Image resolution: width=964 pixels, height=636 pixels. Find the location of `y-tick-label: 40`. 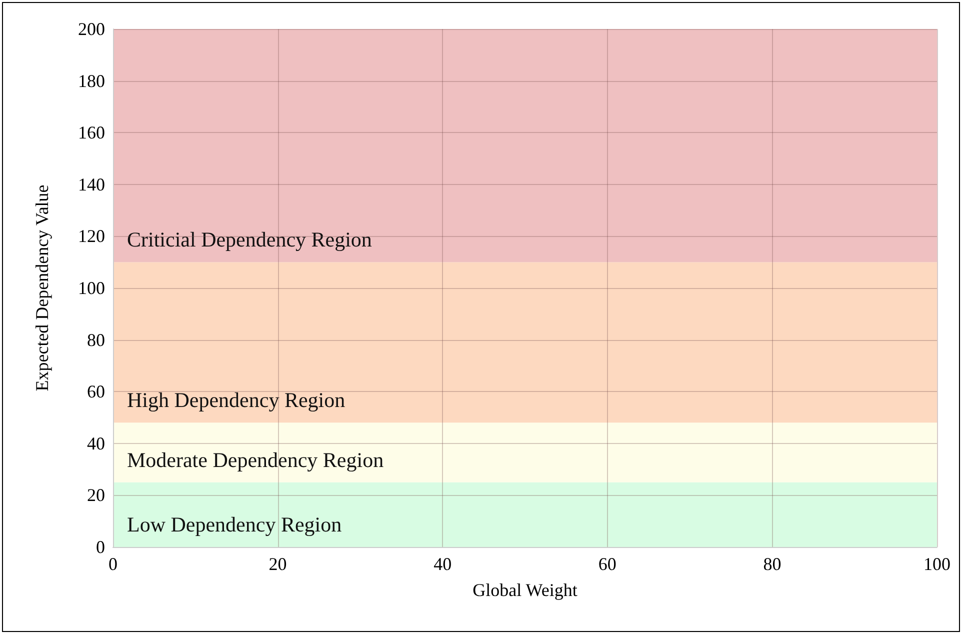

y-tick-label: 40 is located at coordinates (96, 443).